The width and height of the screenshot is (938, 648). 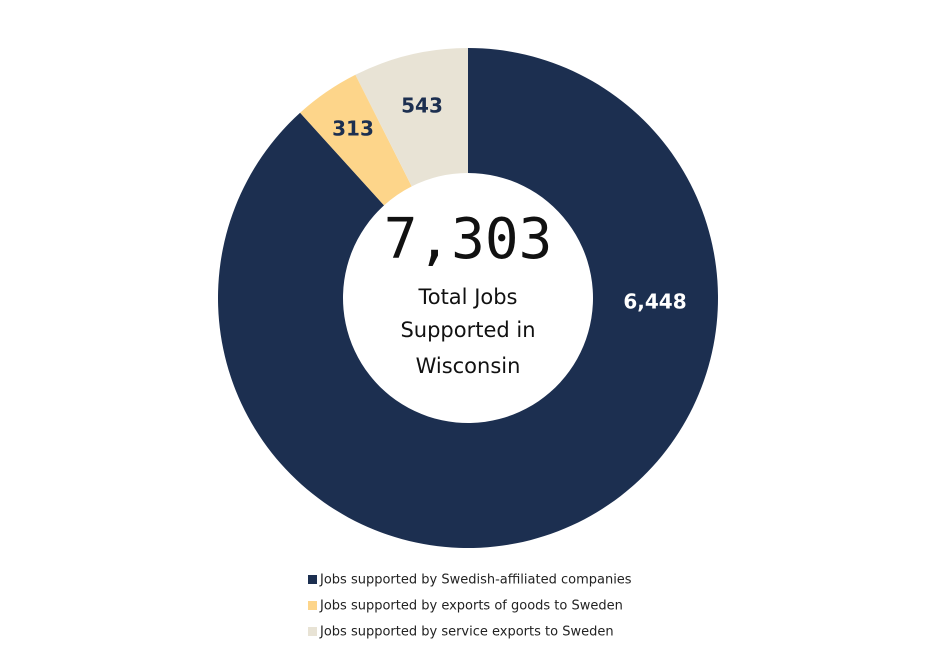 What do you see at coordinates (654, 302) in the screenshot?
I see `value-label: 6,448` at bounding box center [654, 302].